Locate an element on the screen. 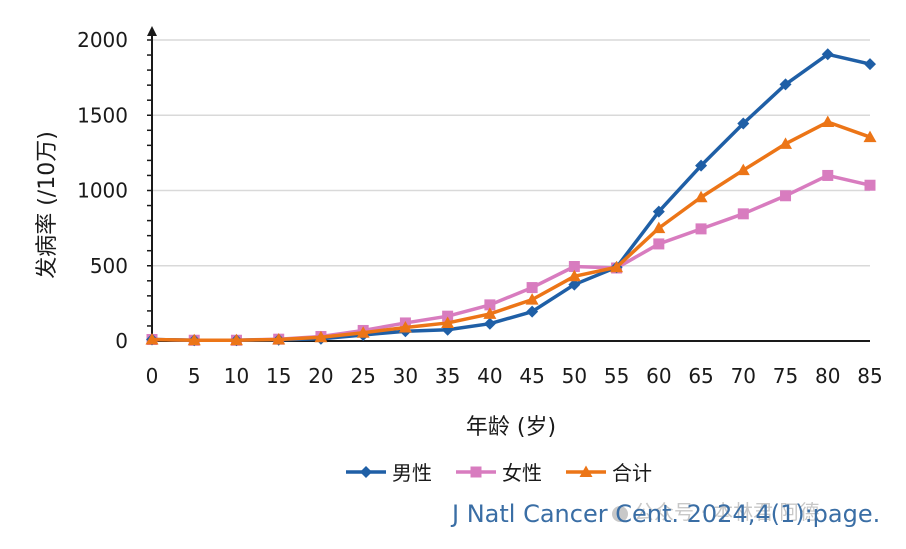 This screenshot has width=906, height=549. y-axis-arrow is located at coordinates (152, 31).